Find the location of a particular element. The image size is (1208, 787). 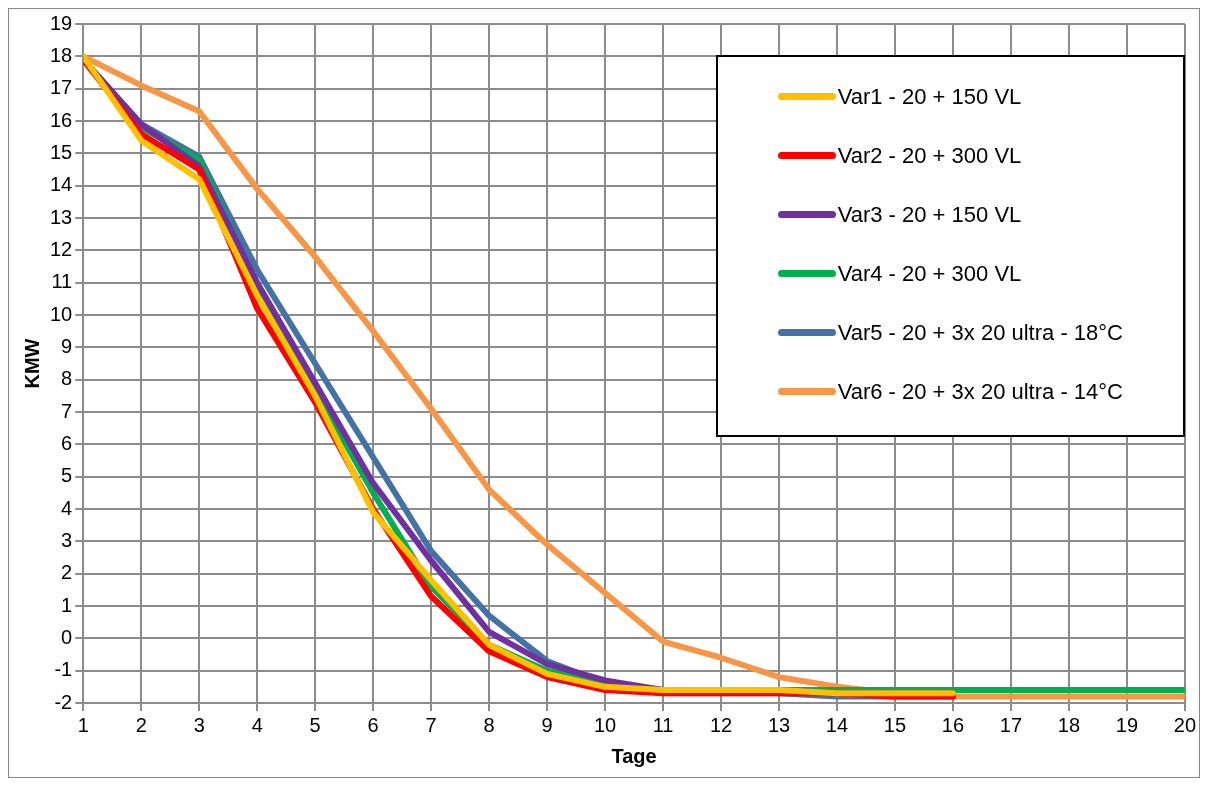

y-tick-label: 11 is located at coordinates (62, 281).